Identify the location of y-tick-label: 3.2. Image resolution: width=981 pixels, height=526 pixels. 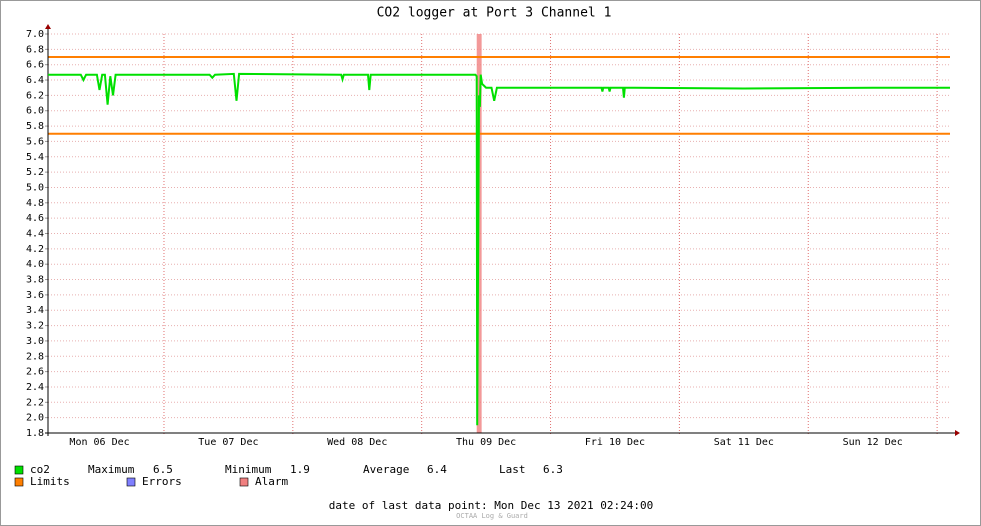
(35, 326).